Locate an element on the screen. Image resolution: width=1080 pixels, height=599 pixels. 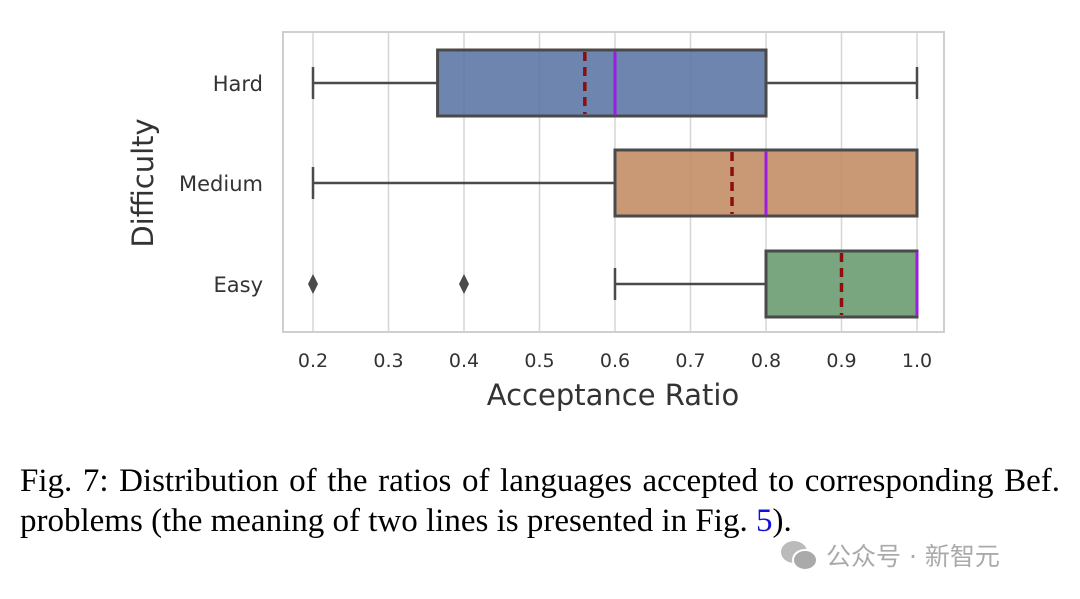
x-tick-label: 0.9 is located at coordinates (841, 361).